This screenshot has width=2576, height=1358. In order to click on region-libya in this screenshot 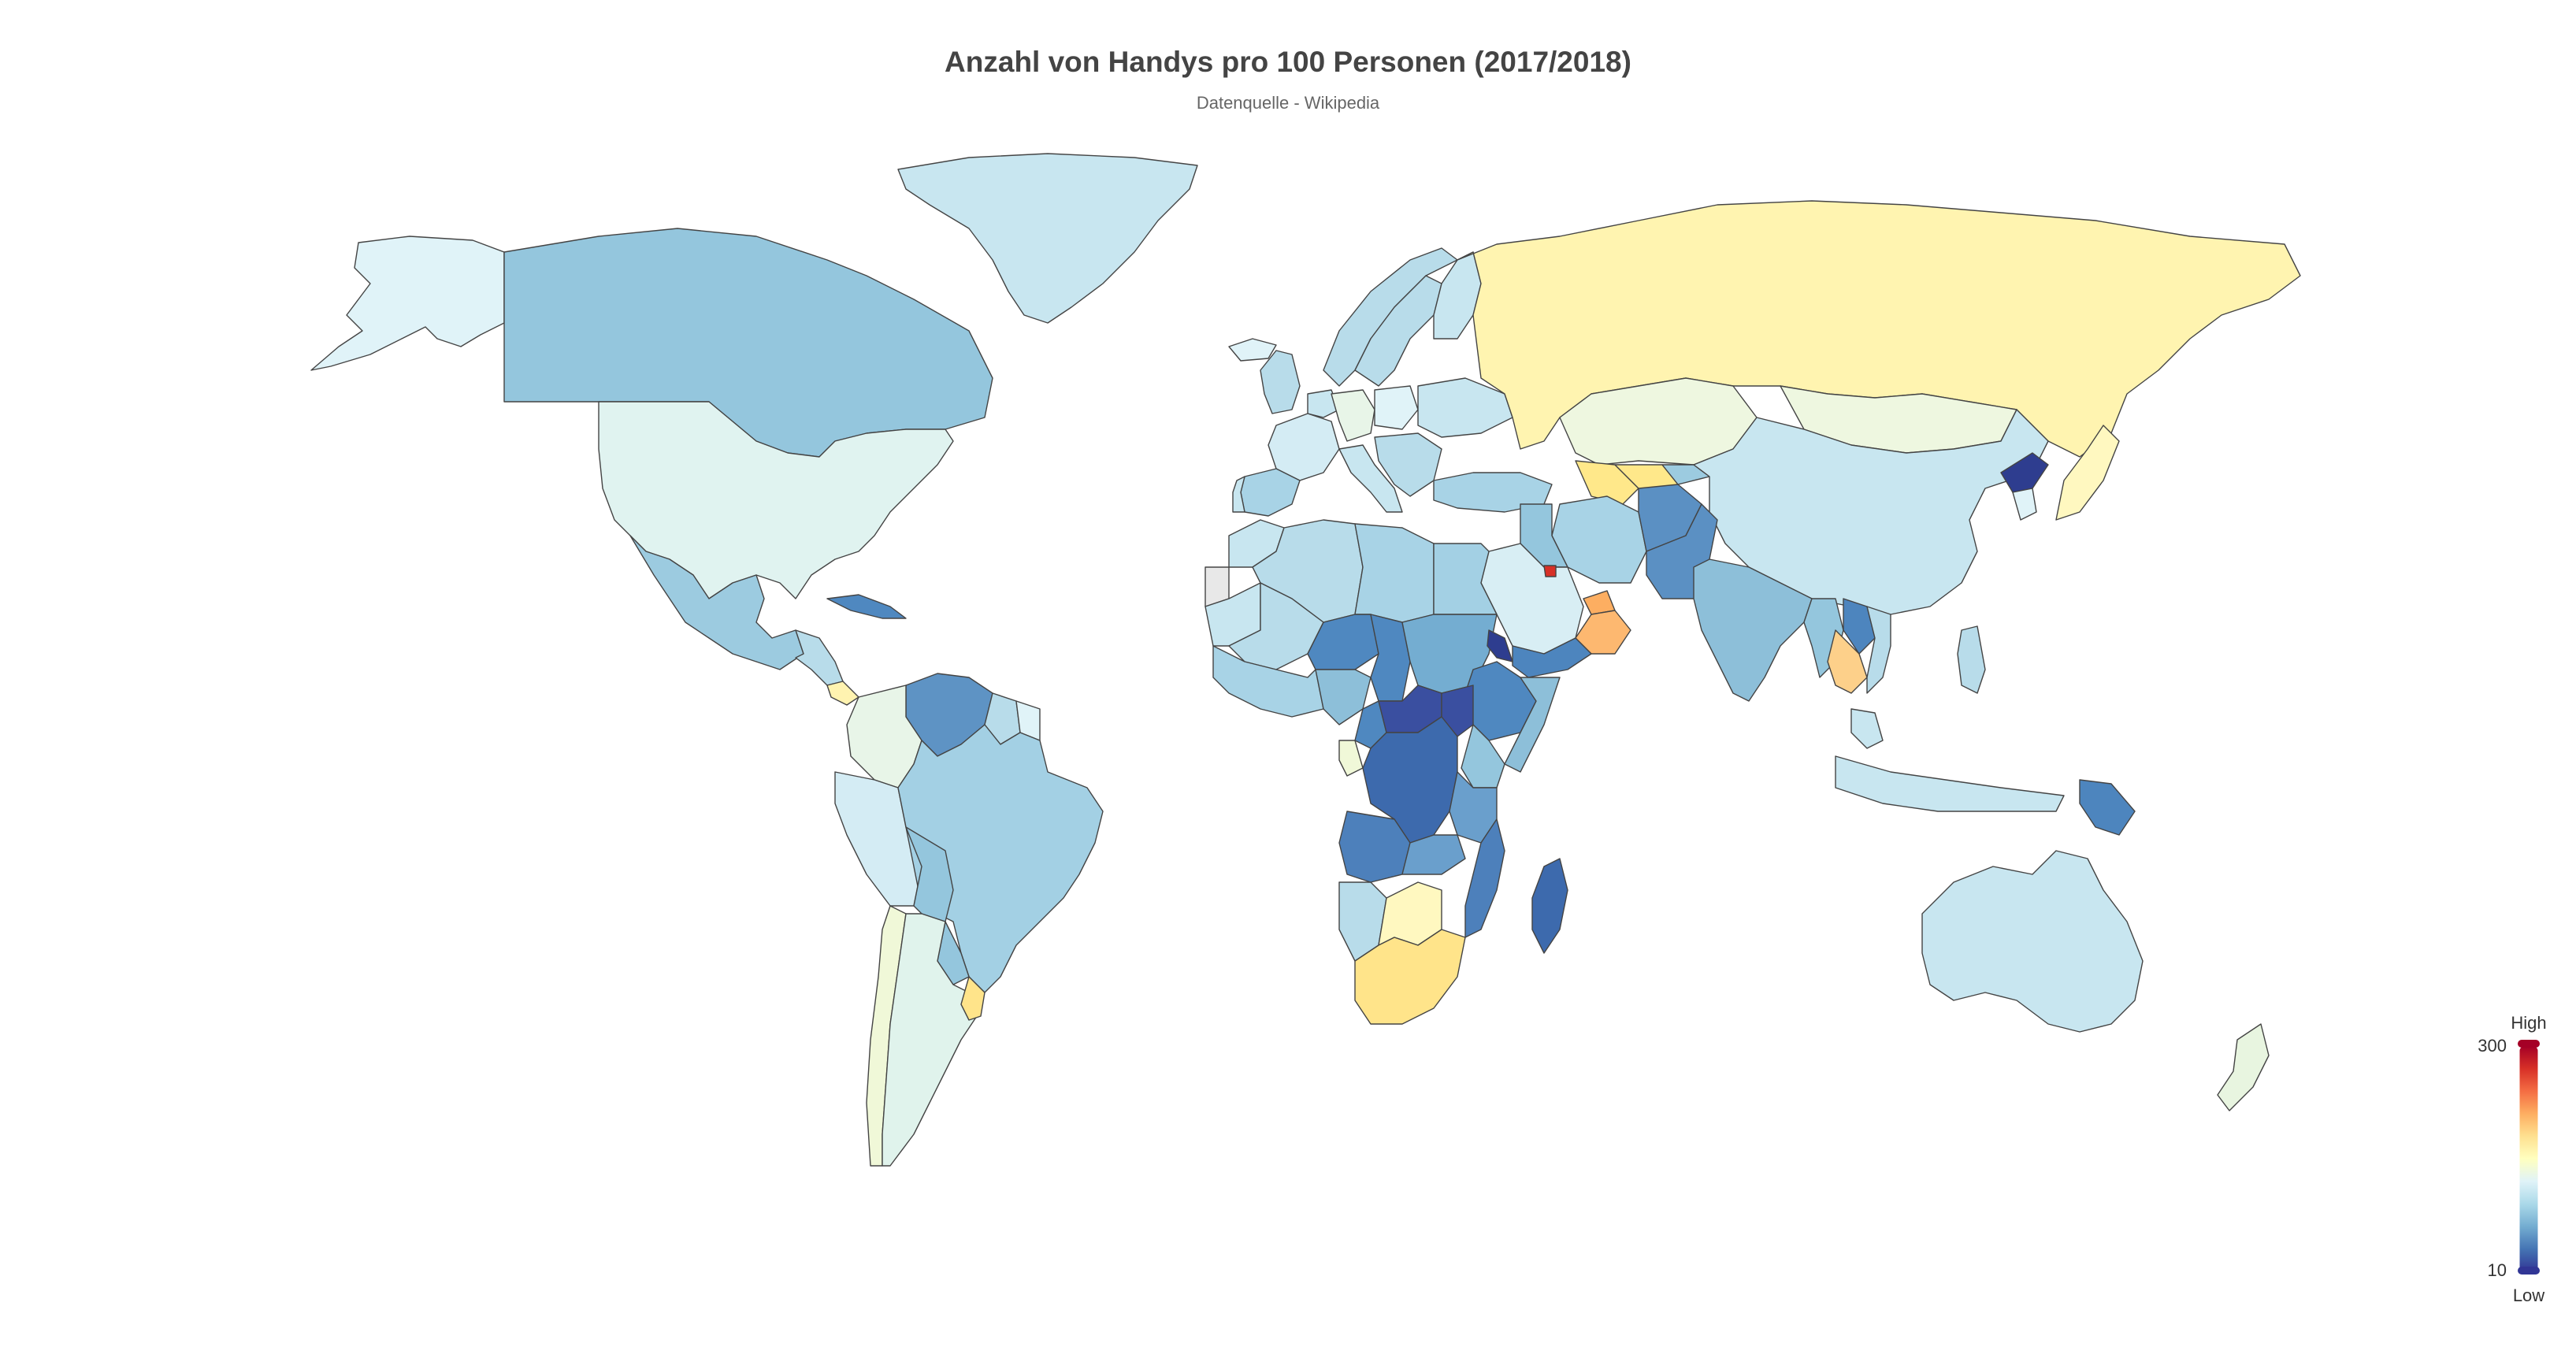, I will do `click(1394, 573)`.